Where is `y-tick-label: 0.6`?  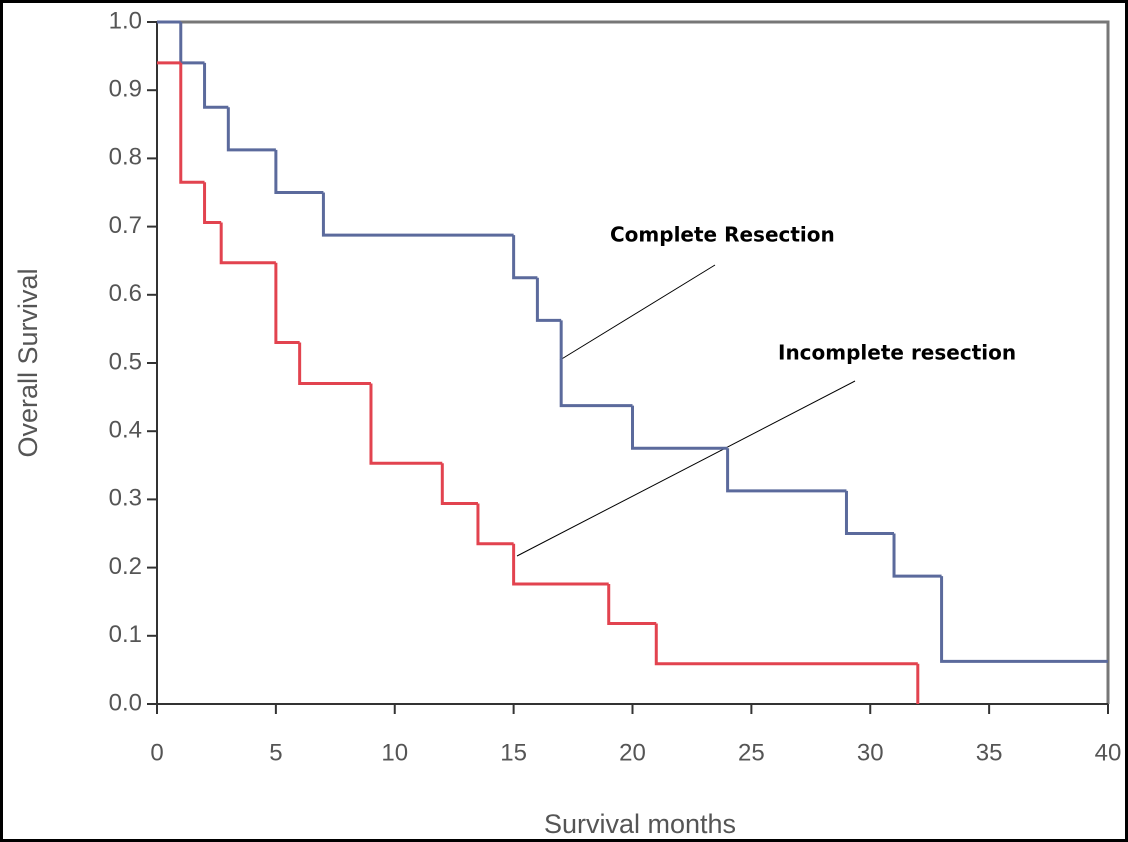
y-tick-label: 0.6 is located at coordinates (125, 293).